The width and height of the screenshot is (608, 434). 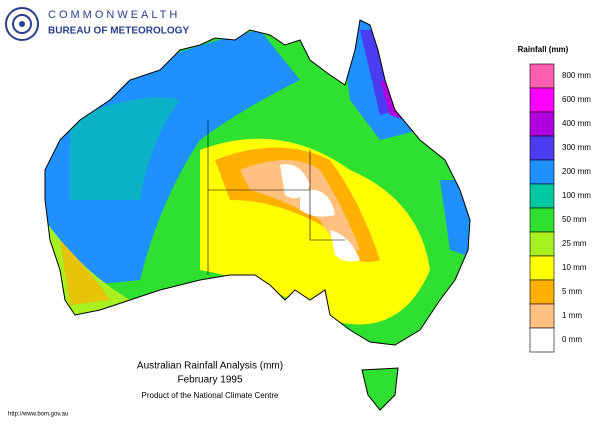 What do you see at coordinates (543, 49) in the screenshot?
I see `legend-title: Rainfall (mm)` at bounding box center [543, 49].